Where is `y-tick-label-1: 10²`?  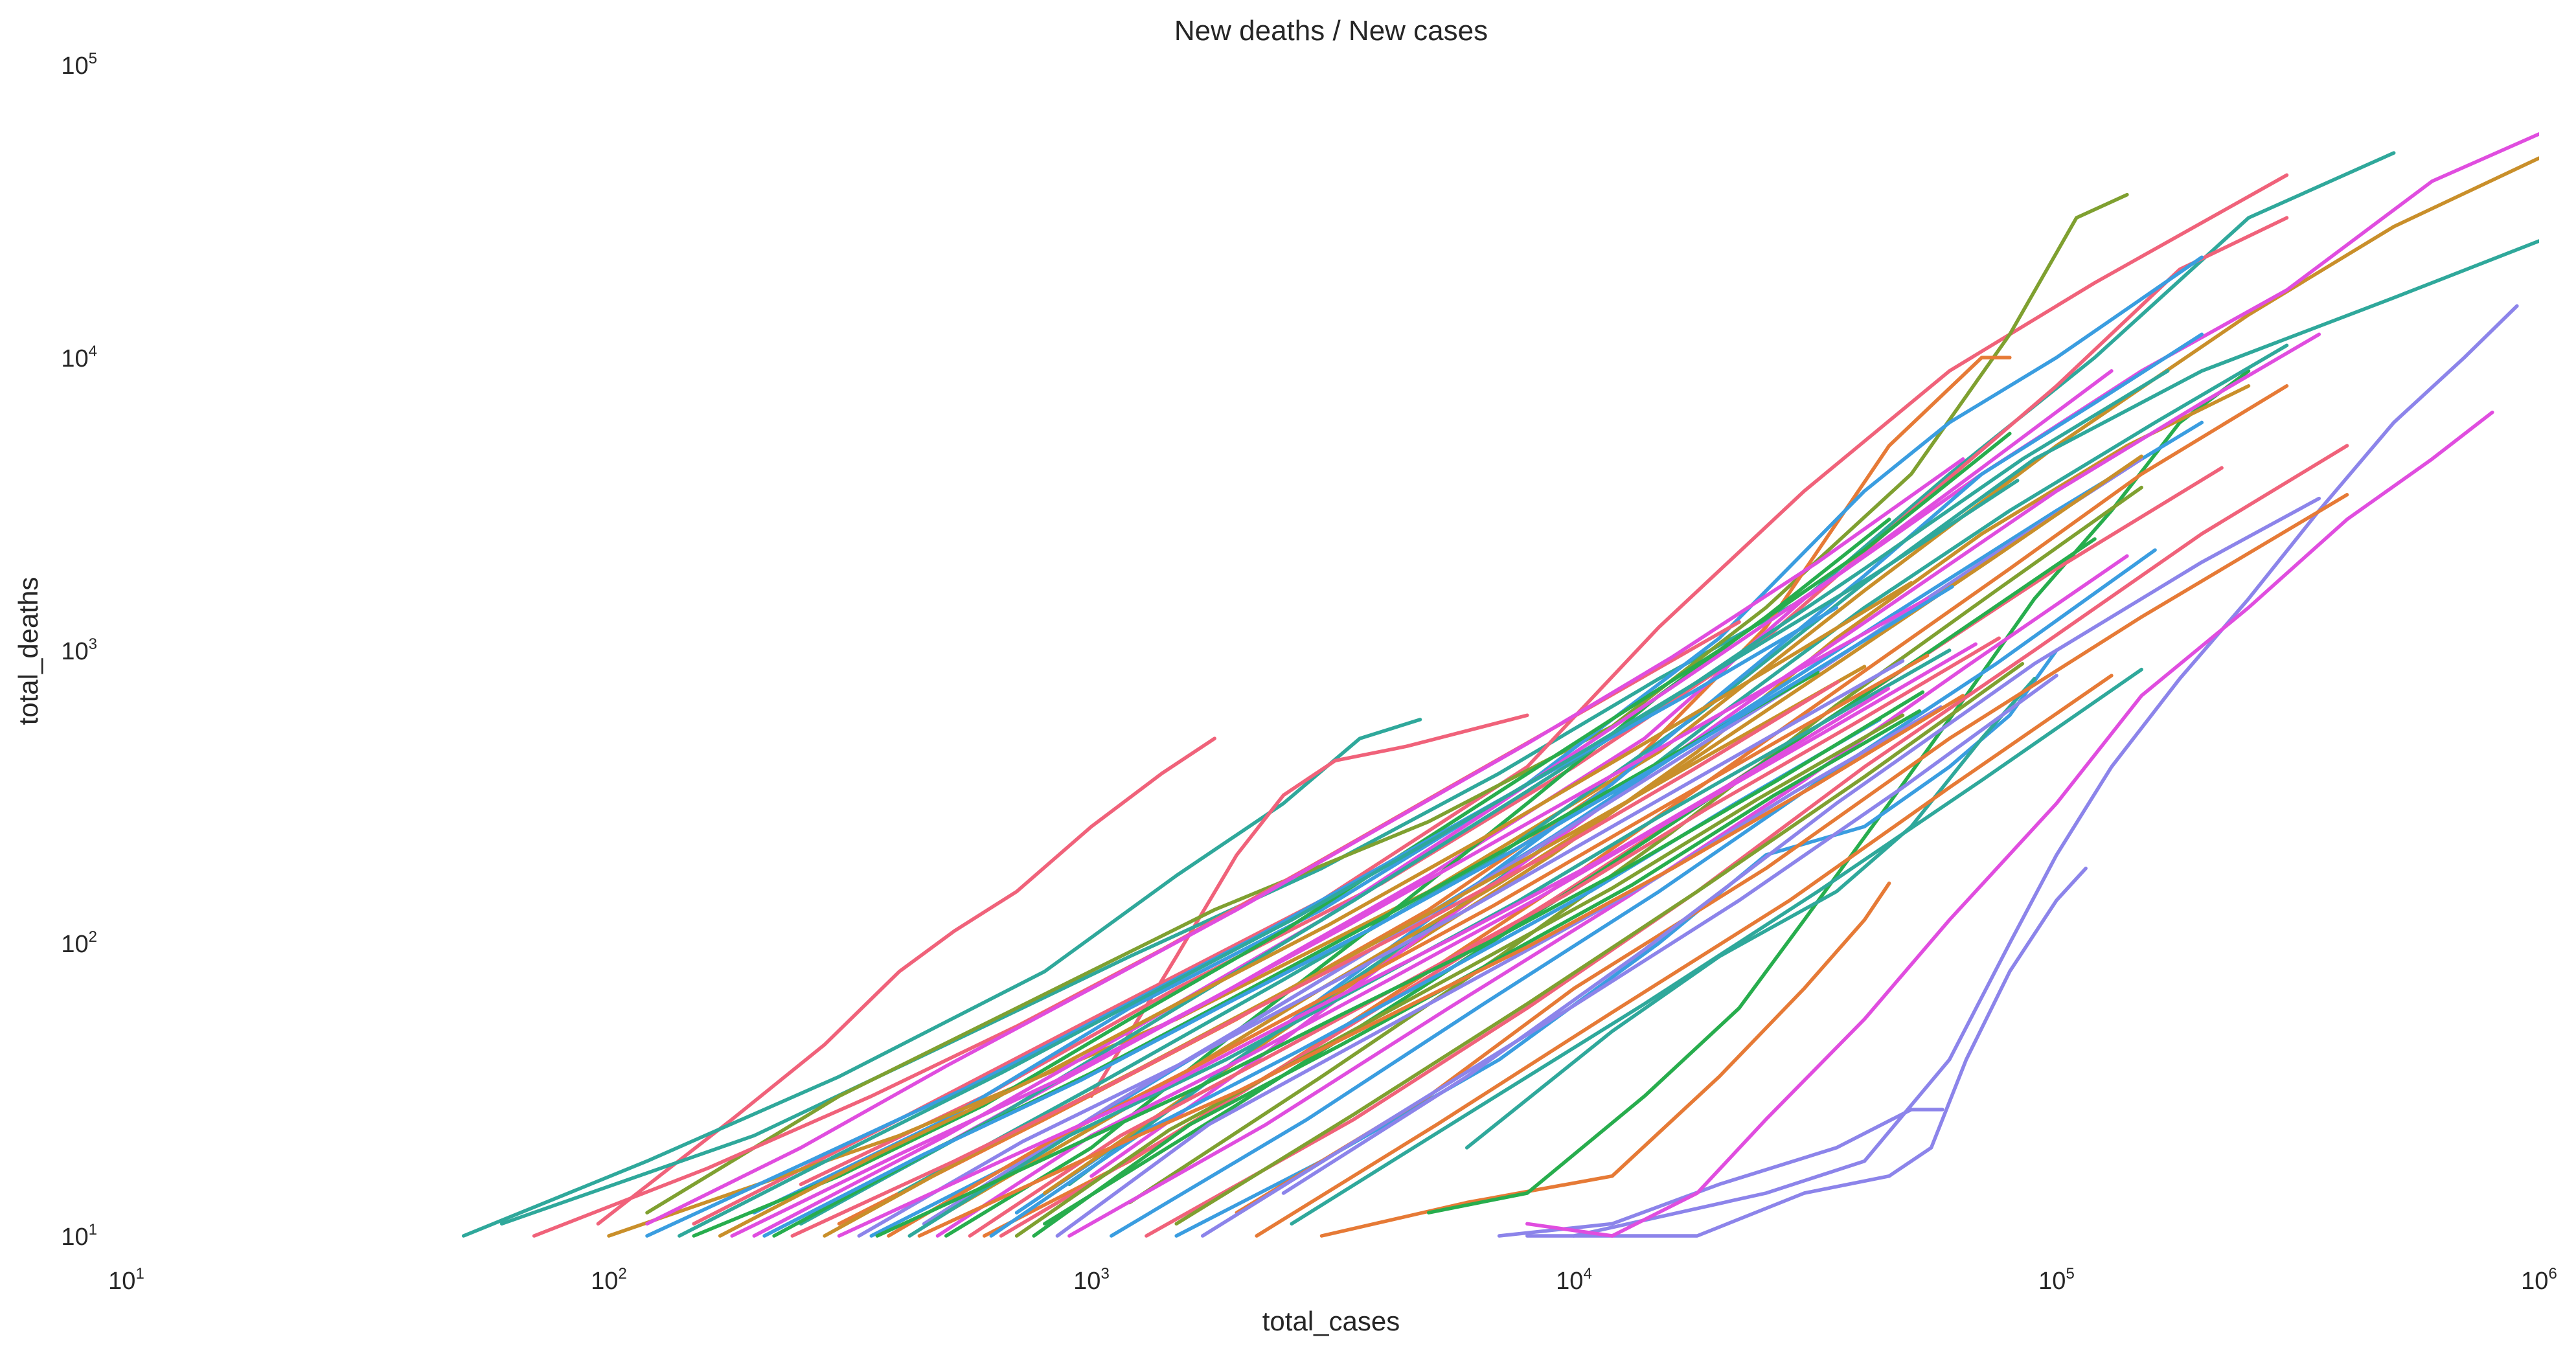
y-tick-label-1: 10² is located at coordinates (79, 943).